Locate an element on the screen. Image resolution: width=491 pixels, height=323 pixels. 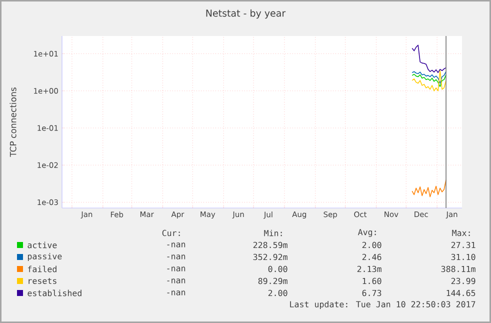
text: 2.46 is located at coordinates (372, 257).